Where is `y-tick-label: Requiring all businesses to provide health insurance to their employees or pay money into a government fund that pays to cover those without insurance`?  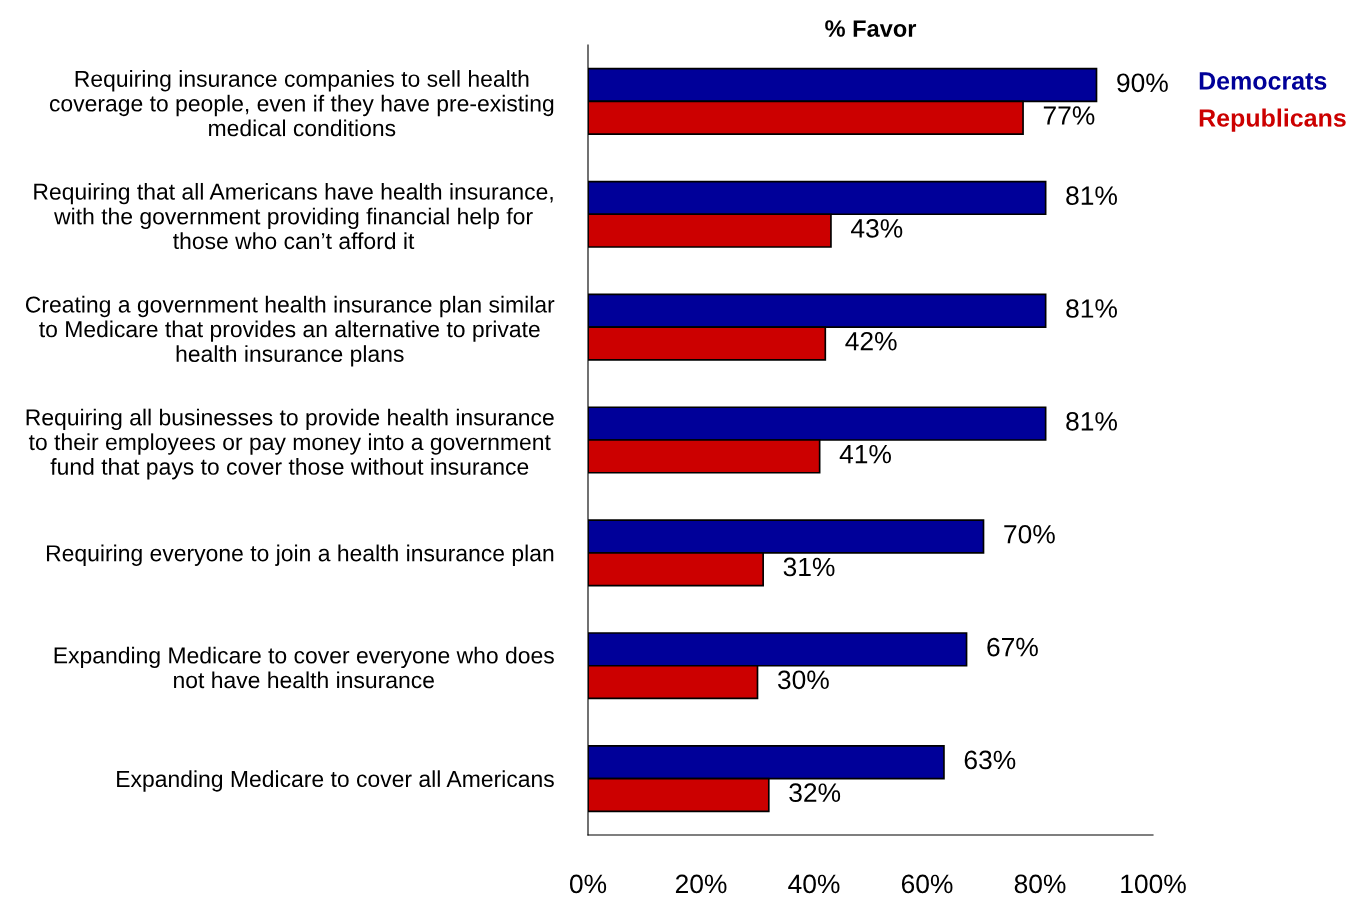 y-tick-label: Requiring all businesses to provide health insurance to their employees or pay money into a government fund that pays to cover those without insurance is located at coordinates (290, 444).